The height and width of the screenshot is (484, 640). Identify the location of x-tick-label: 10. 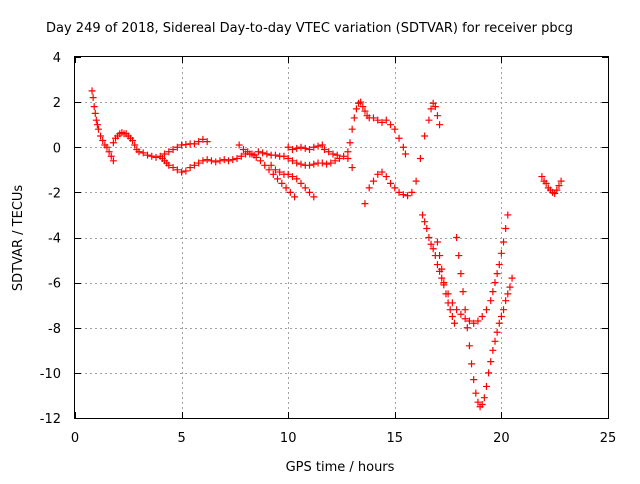
(288, 438).